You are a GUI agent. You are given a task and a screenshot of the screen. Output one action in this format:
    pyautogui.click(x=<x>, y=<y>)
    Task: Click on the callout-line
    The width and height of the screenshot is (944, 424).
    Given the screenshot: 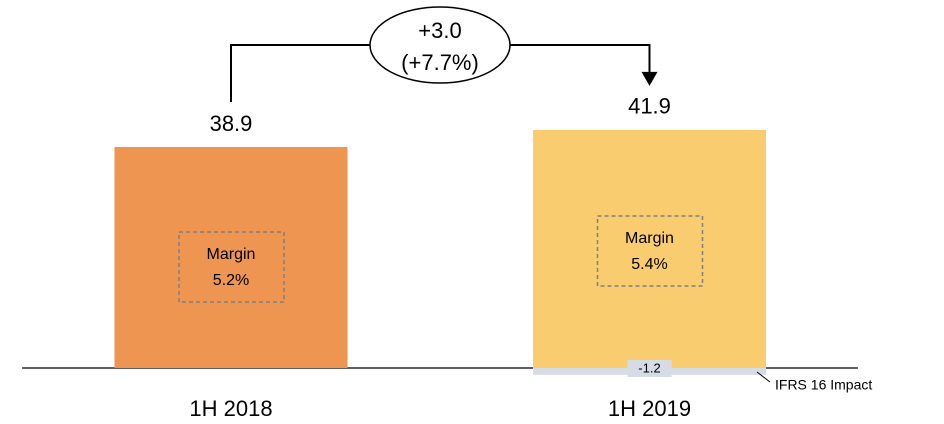 What is the action you would take?
    pyautogui.click(x=763, y=377)
    